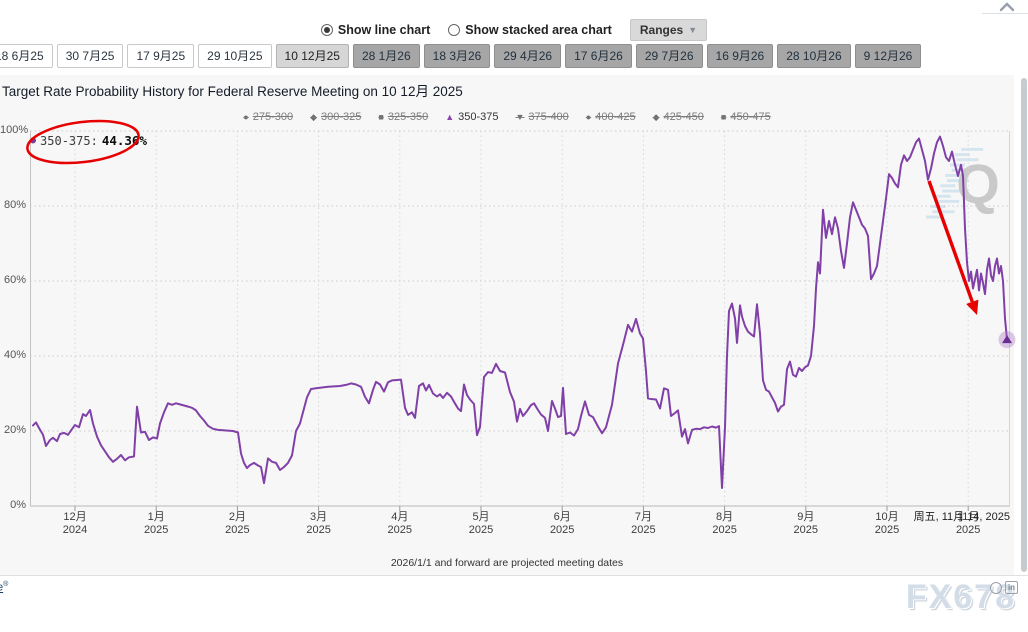 This screenshot has width=1028, height=632. What do you see at coordinates (14, 280) in the screenshot?
I see `y-axis-label: 60%` at bounding box center [14, 280].